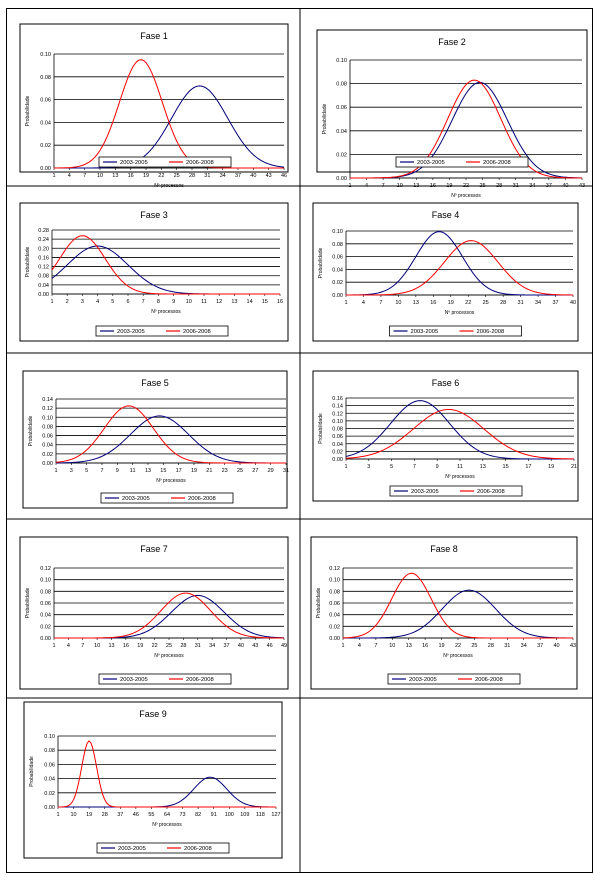 The width and height of the screenshot is (593, 888). Describe the element at coordinates (155, 383) in the screenshot. I see `chart-title: Fase 5` at that location.